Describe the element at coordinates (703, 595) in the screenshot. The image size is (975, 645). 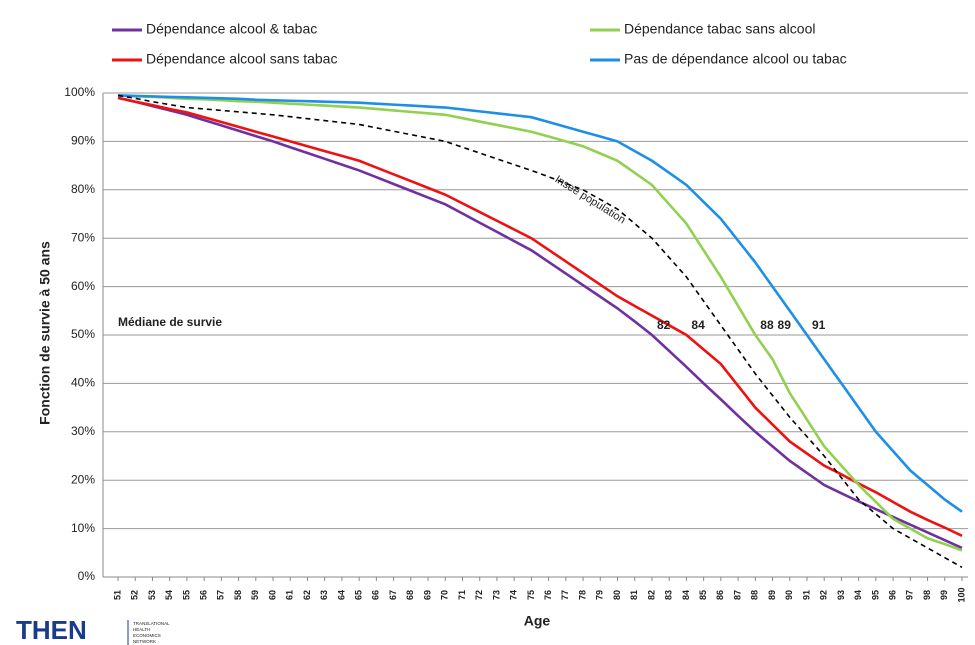
I see `x-tick-label: 85` at that location.